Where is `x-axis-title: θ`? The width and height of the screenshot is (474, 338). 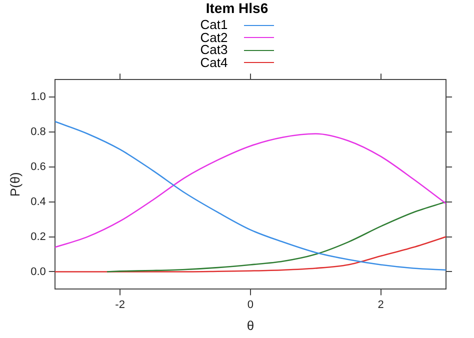
x-axis-title: θ is located at coordinates (250, 325).